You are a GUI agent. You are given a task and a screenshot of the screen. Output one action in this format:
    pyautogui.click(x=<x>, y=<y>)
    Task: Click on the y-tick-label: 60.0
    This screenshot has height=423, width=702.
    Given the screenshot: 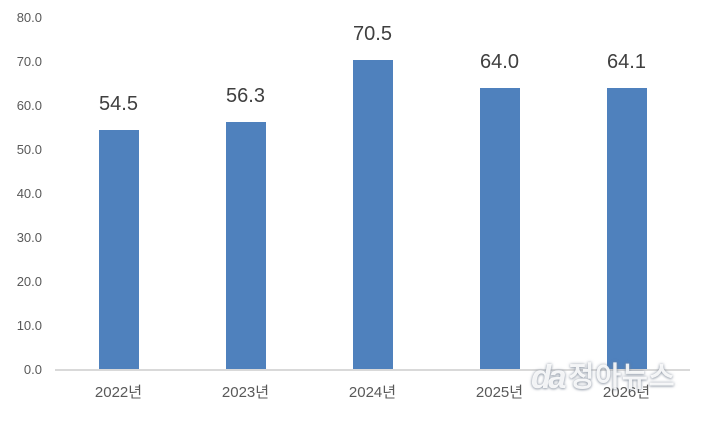 What is the action you would take?
    pyautogui.click(x=29, y=105)
    